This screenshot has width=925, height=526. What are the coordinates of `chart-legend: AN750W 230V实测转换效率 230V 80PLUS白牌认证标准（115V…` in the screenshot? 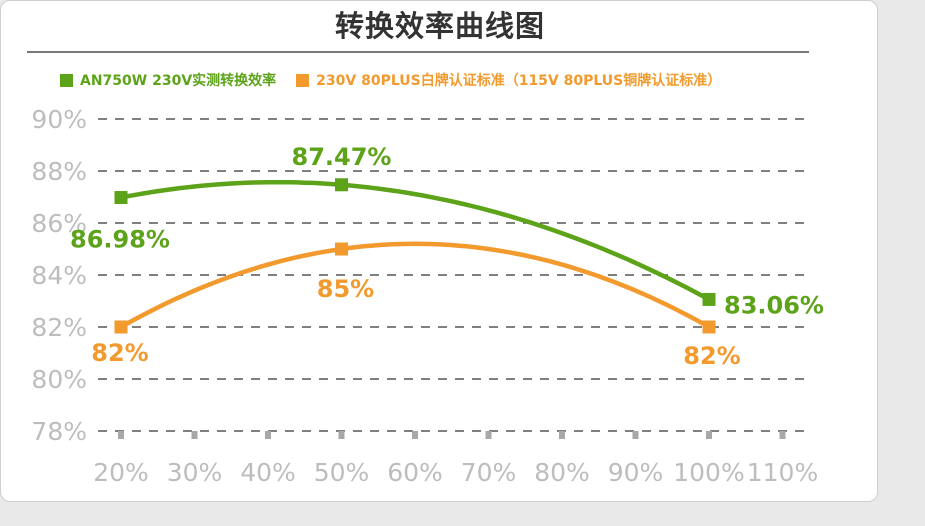 It's located at (400, 80).